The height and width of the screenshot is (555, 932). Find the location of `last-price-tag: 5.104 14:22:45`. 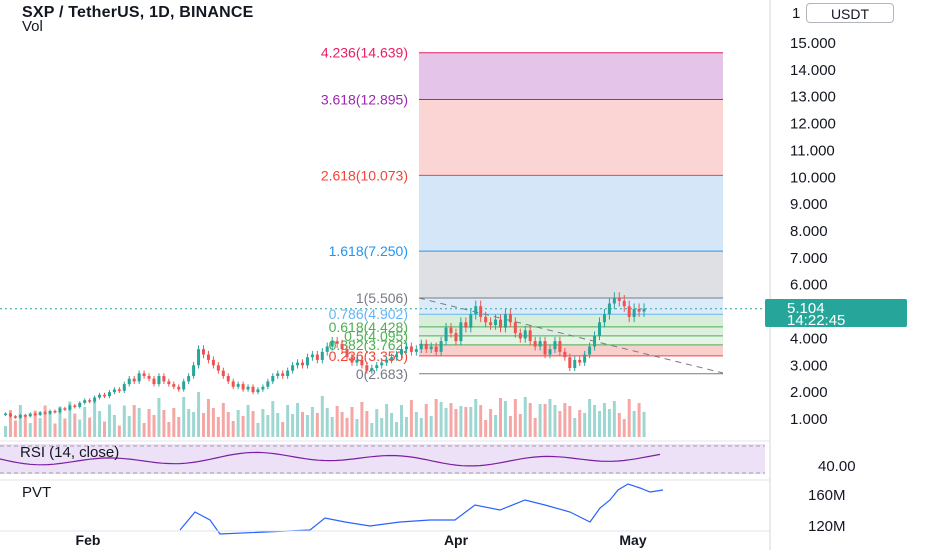

last-price-tag: 5.104 14:22:45 is located at coordinates (836, 314).